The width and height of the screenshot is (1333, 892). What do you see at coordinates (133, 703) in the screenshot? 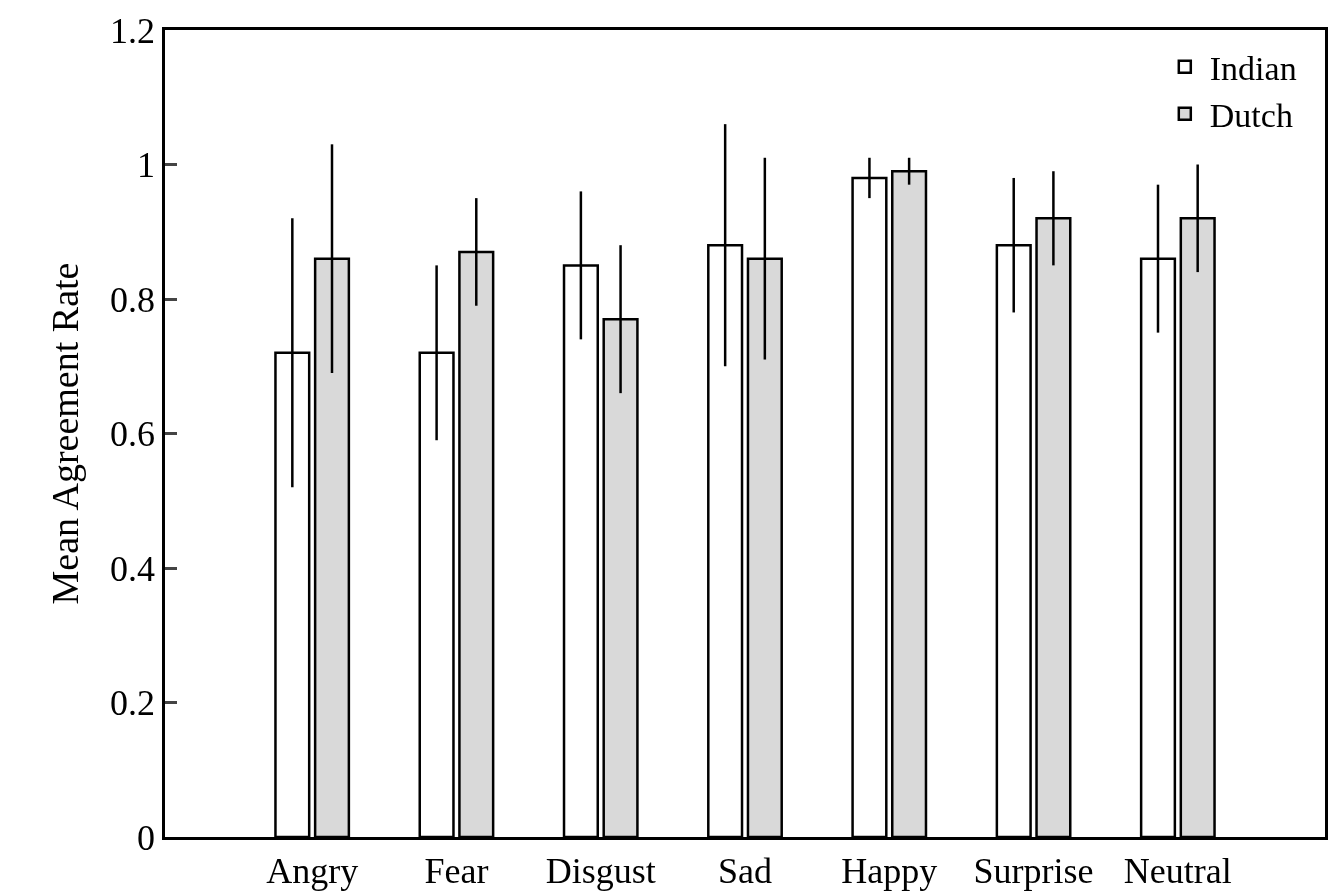
I see `y-tick-label: 0.2` at bounding box center [133, 703].